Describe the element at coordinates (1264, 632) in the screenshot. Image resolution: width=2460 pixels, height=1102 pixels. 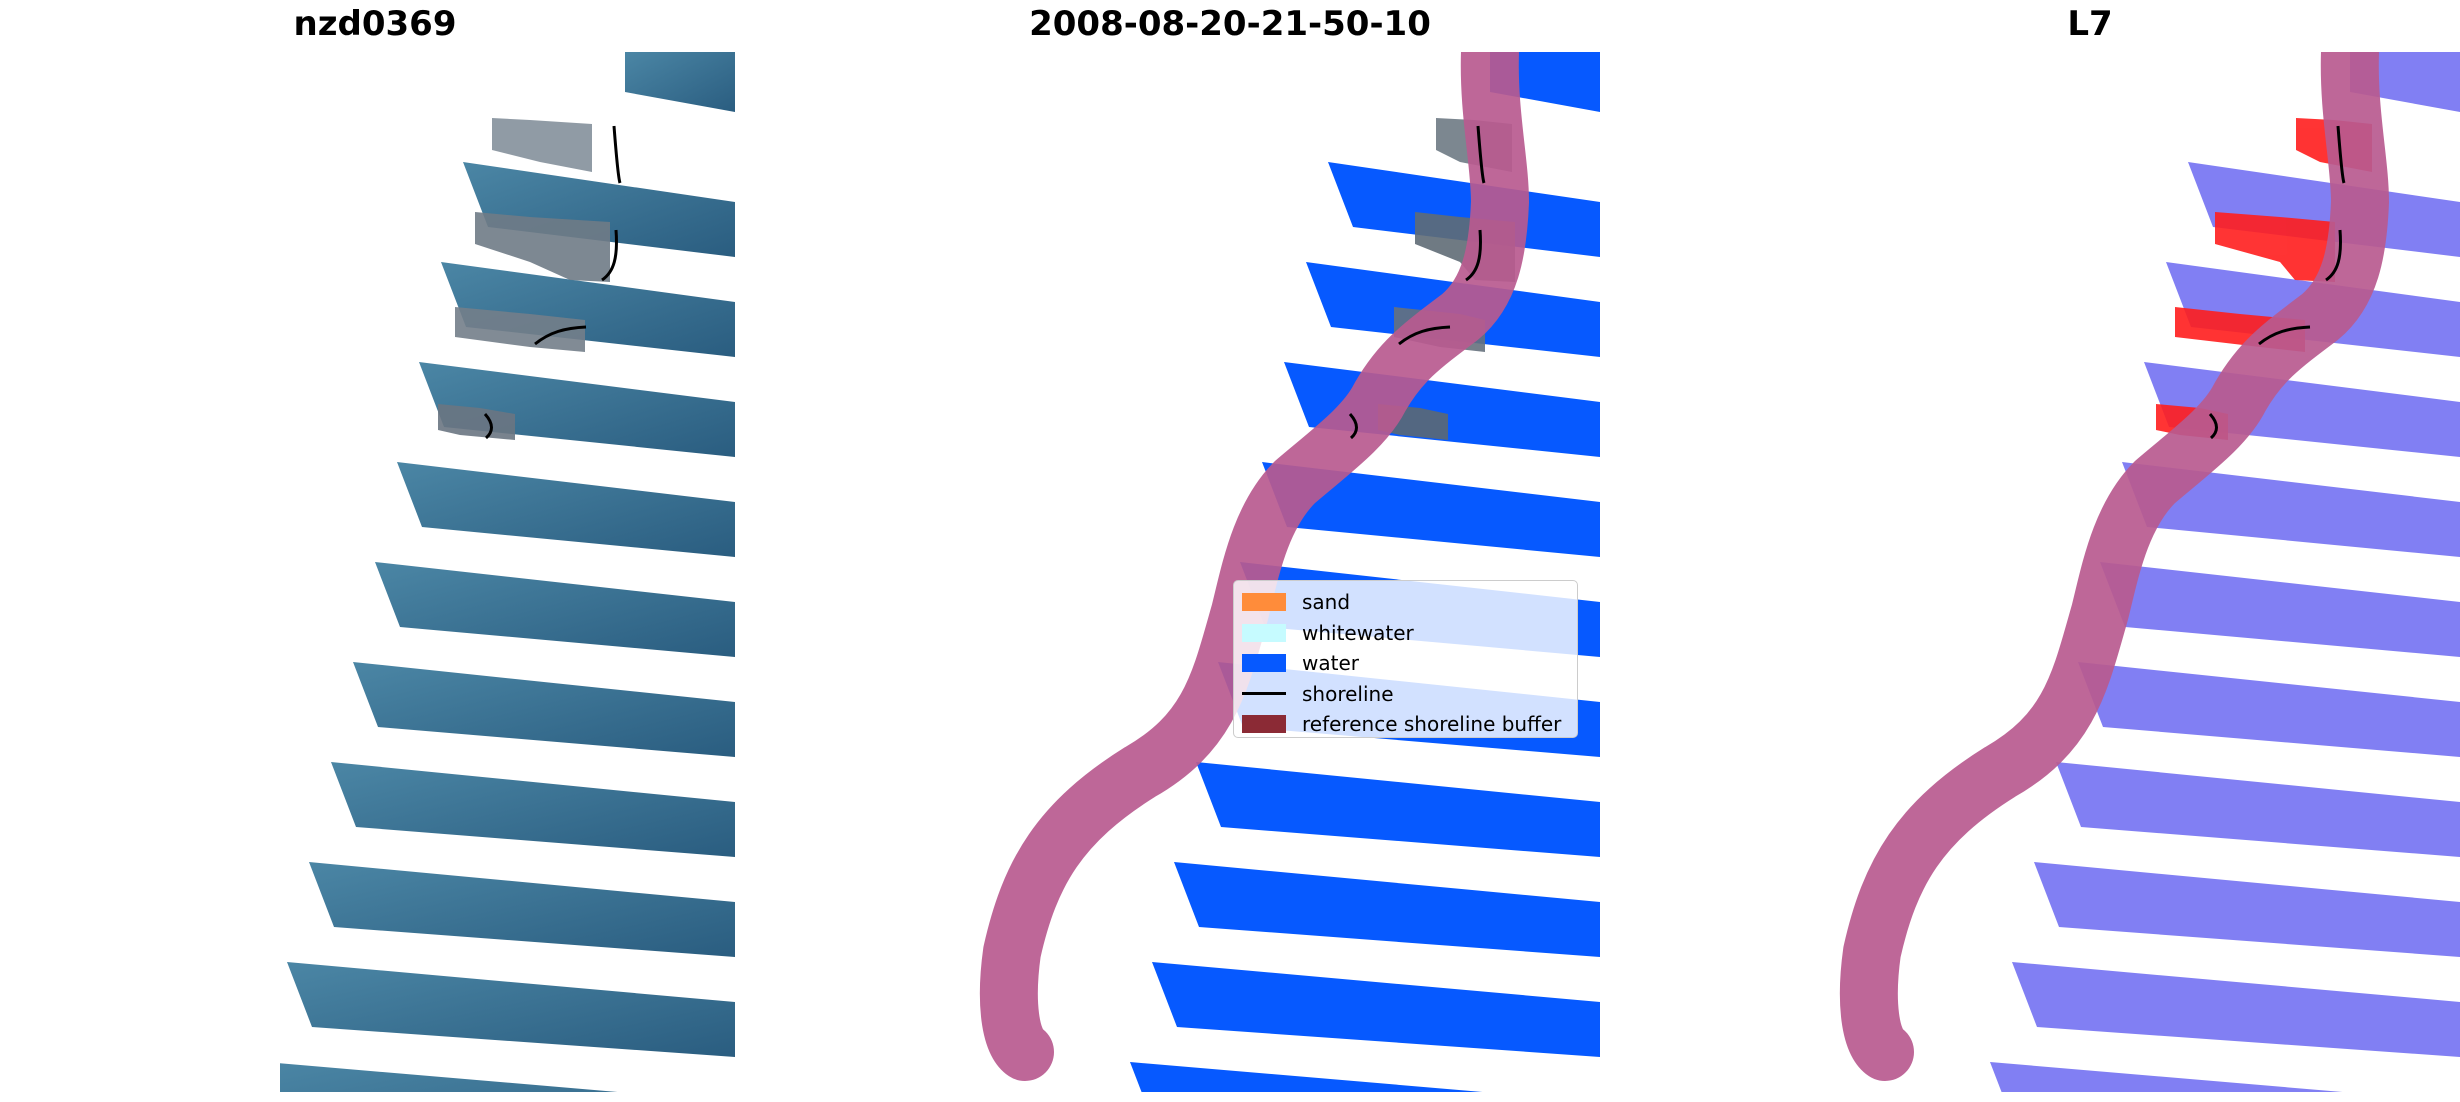
I see `whitewater-swatch` at that location.